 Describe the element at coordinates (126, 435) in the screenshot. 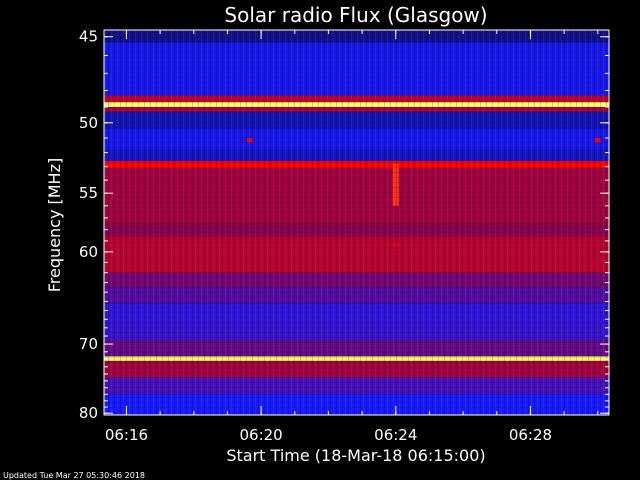

I see `x-tick-label-0: 06:16` at that location.